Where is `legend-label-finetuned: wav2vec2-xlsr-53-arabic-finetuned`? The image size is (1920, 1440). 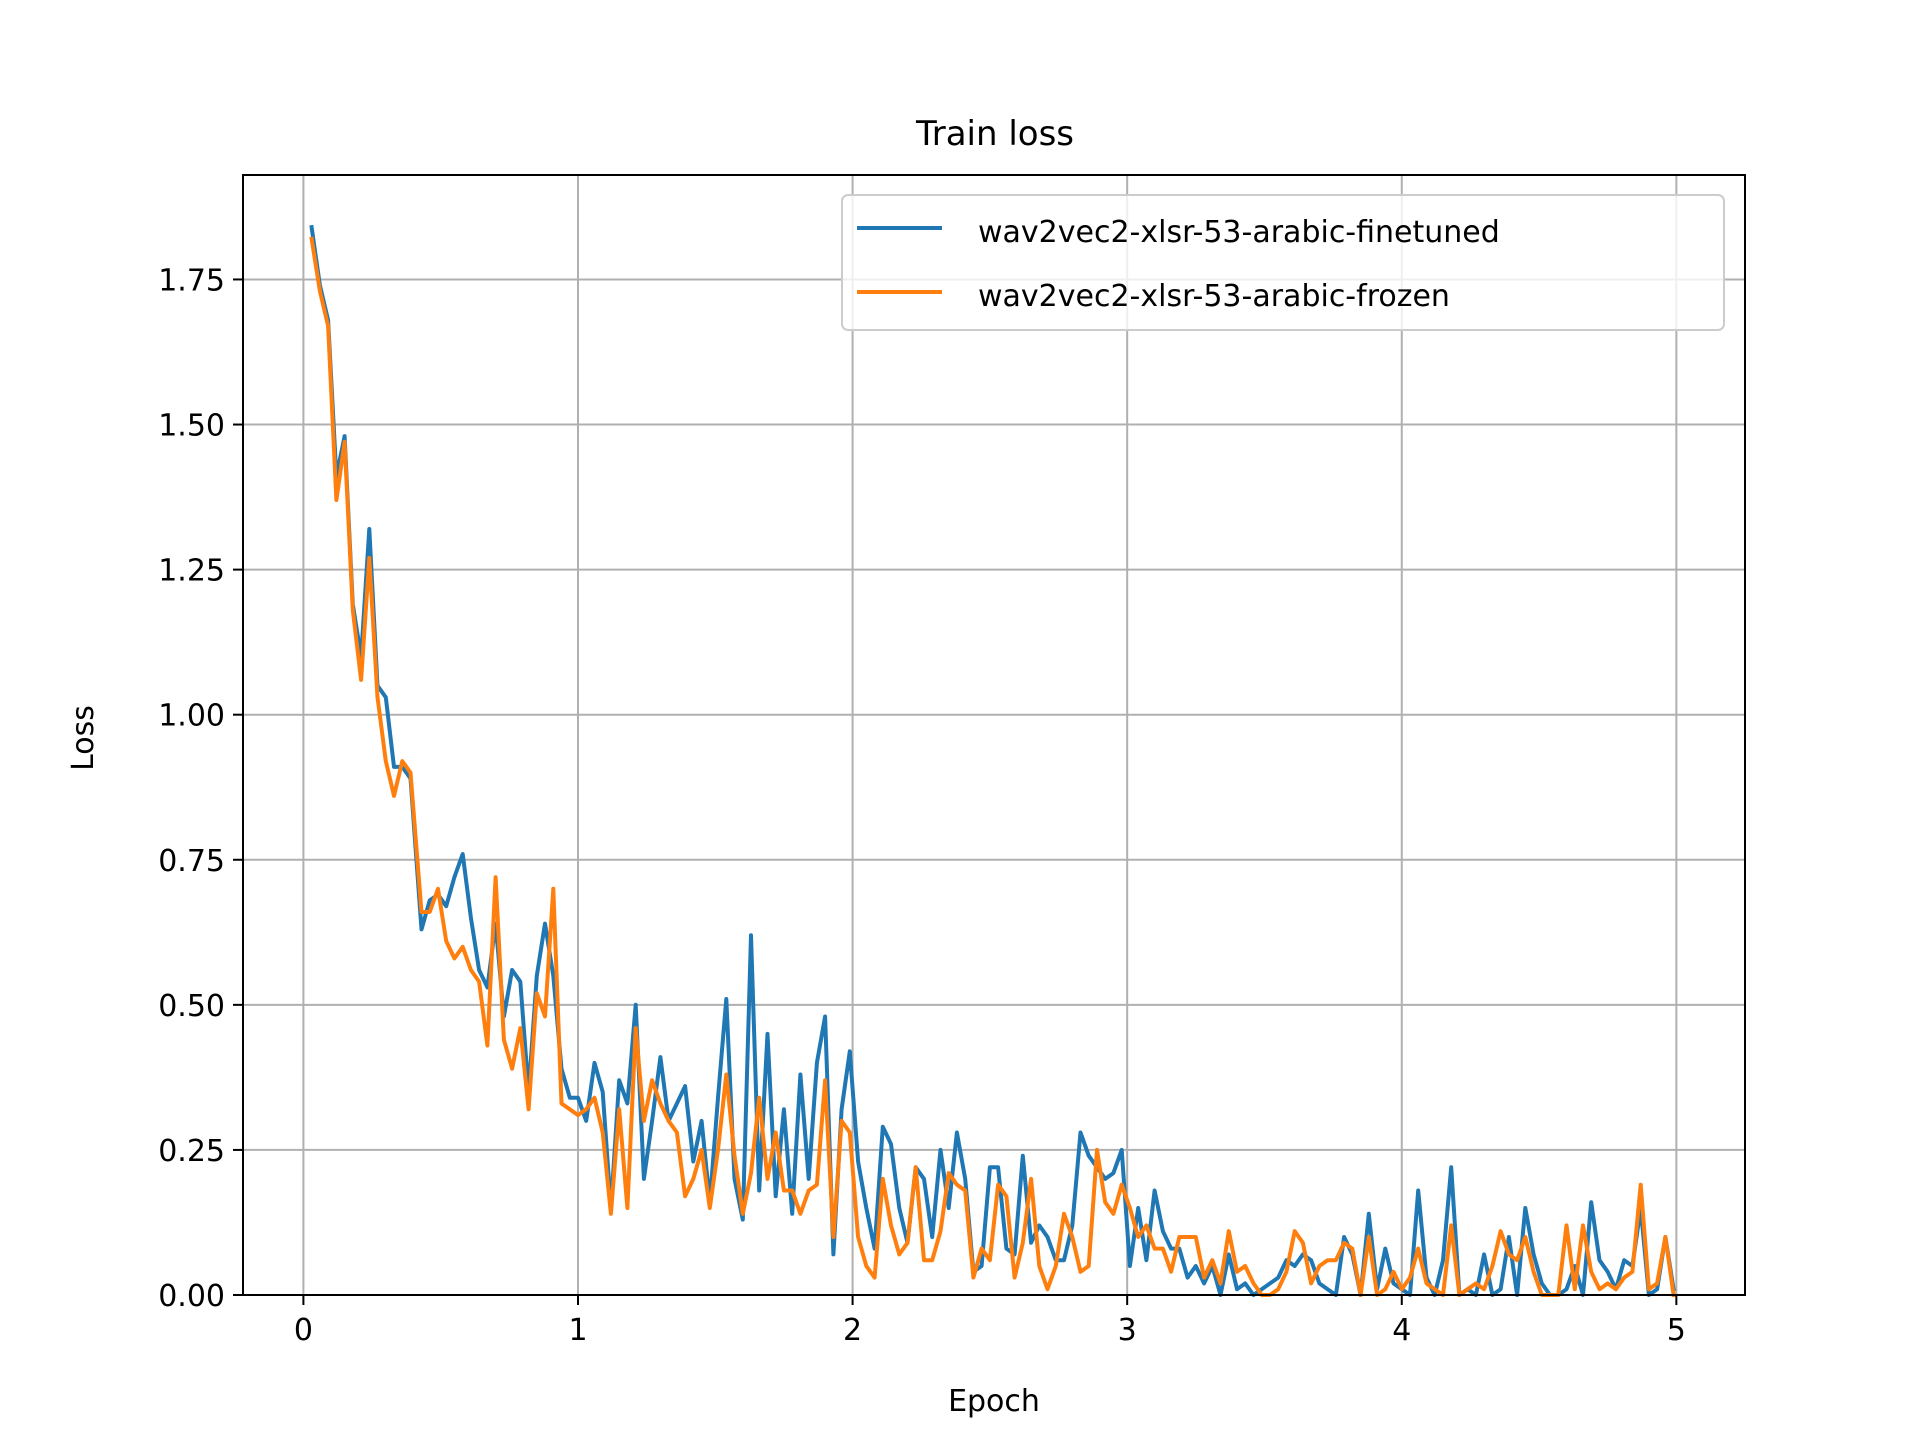
legend-label-finetuned: wav2vec2-xlsr-53-arabic-finetuned is located at coordinates (1239, 232).